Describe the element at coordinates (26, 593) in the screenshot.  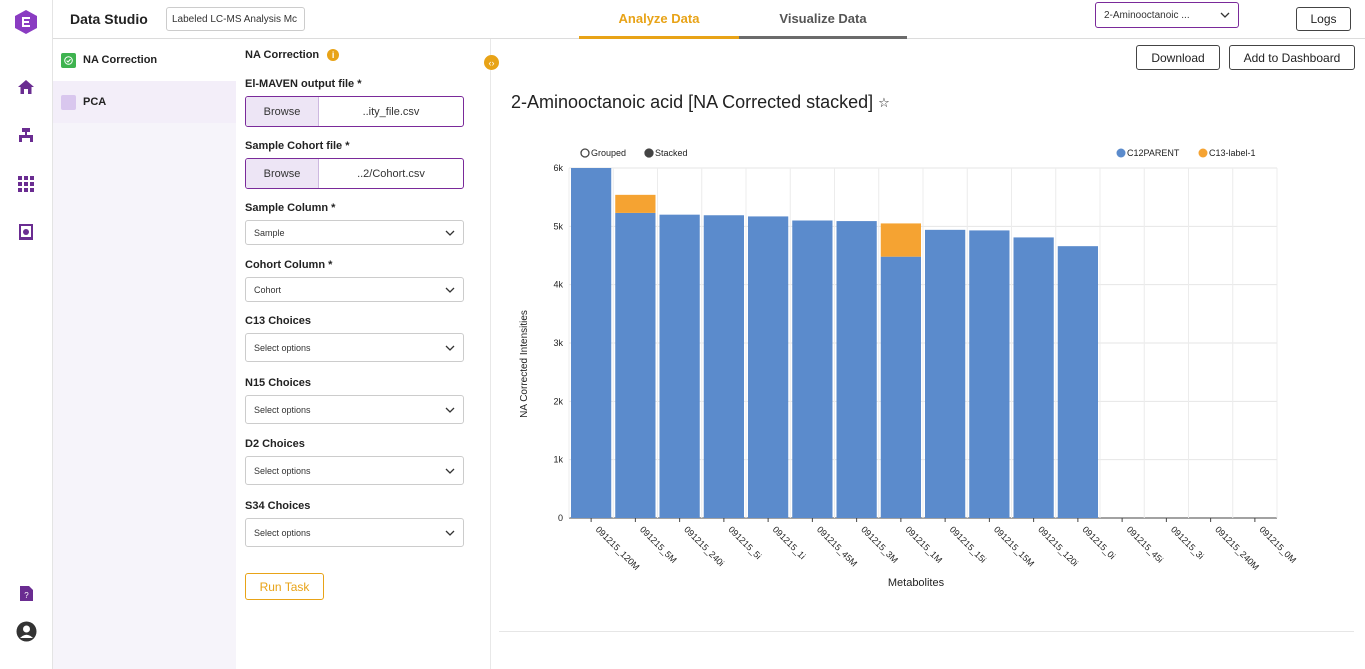
I see `help-doc-icon: ?` at that location.